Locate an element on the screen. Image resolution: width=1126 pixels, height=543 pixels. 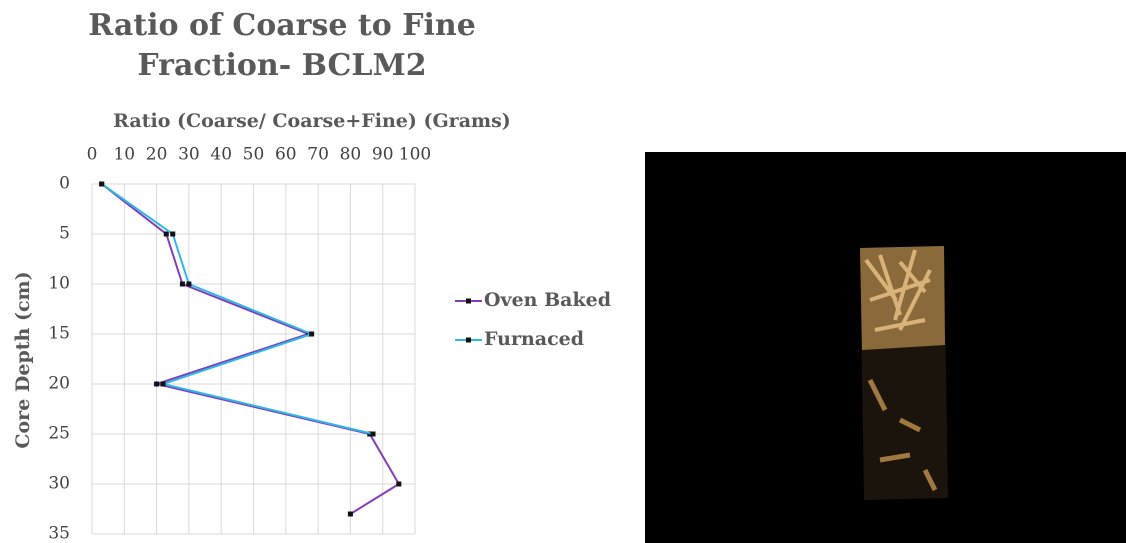
y-axis-label: Core Depth (cm) is located at coordinates (23, 359).